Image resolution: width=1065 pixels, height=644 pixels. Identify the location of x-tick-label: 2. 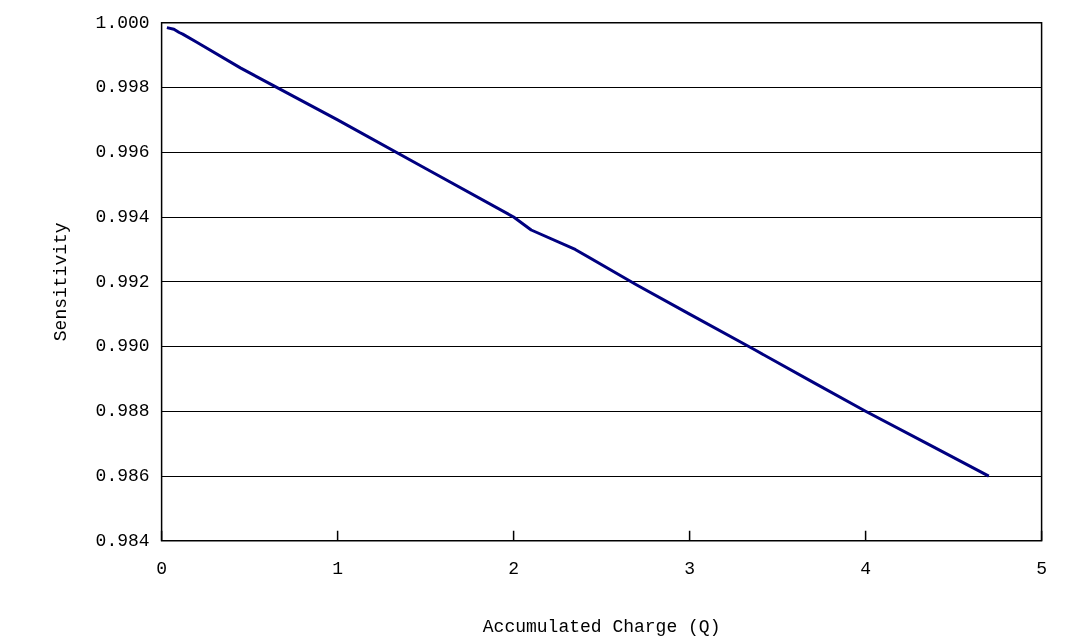
(514, 569).